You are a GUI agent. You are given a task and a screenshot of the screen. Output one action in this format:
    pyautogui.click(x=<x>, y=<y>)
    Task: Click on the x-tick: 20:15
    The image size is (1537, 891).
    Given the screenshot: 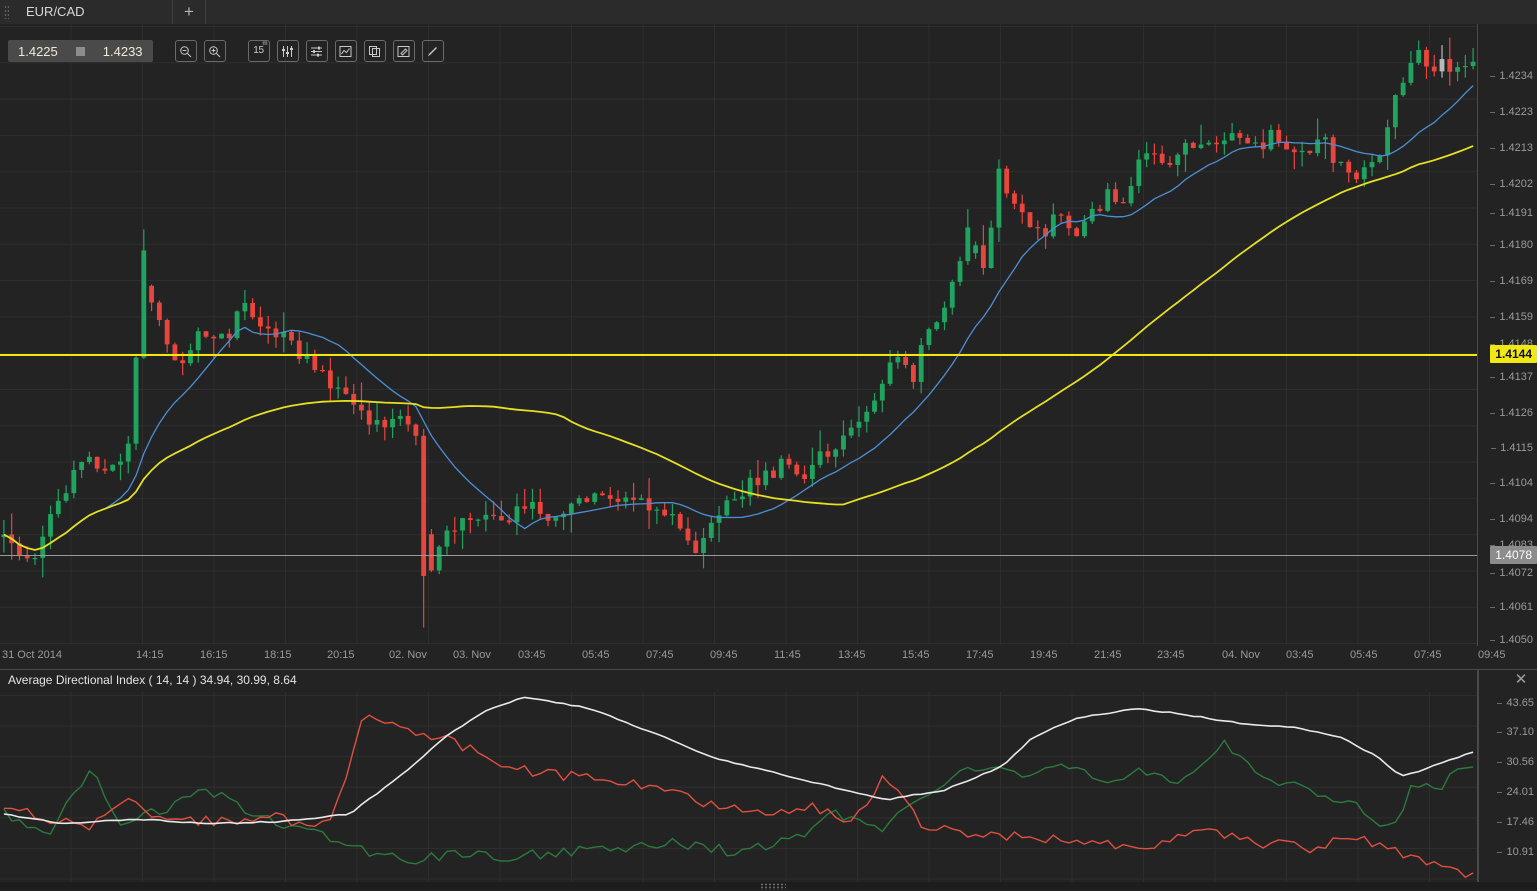 What is the action you would take?
    pyautogui.click(x=341, y=655)
    